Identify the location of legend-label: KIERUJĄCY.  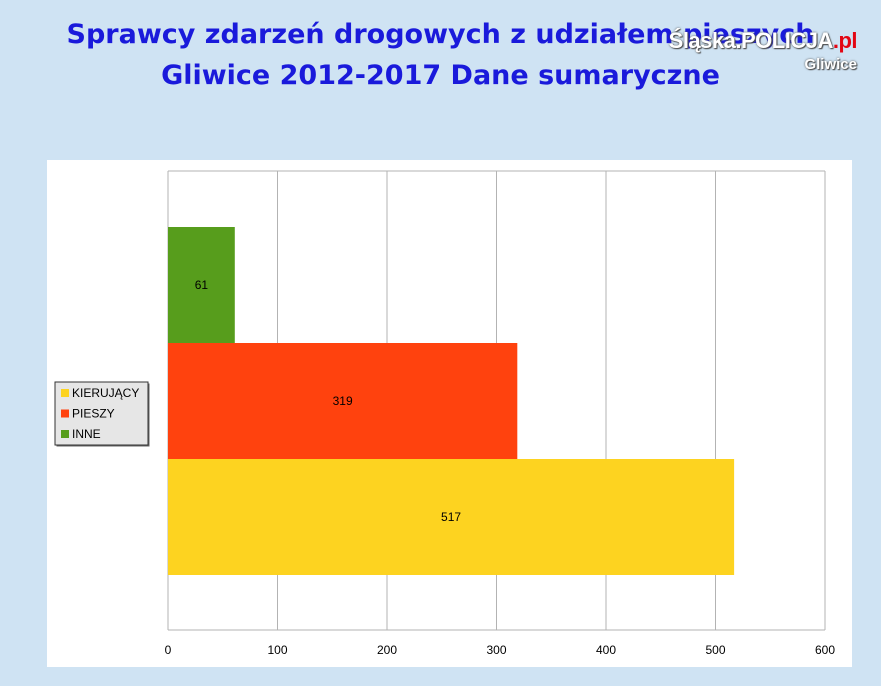
(105, 393).